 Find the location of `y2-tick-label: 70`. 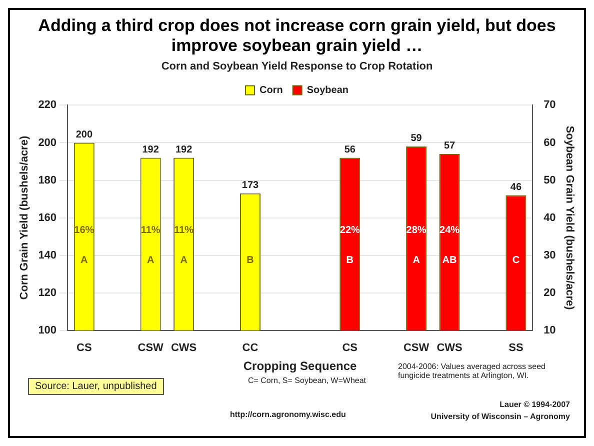

y2-tick-label: 70 is located at coordinates (550, 105).